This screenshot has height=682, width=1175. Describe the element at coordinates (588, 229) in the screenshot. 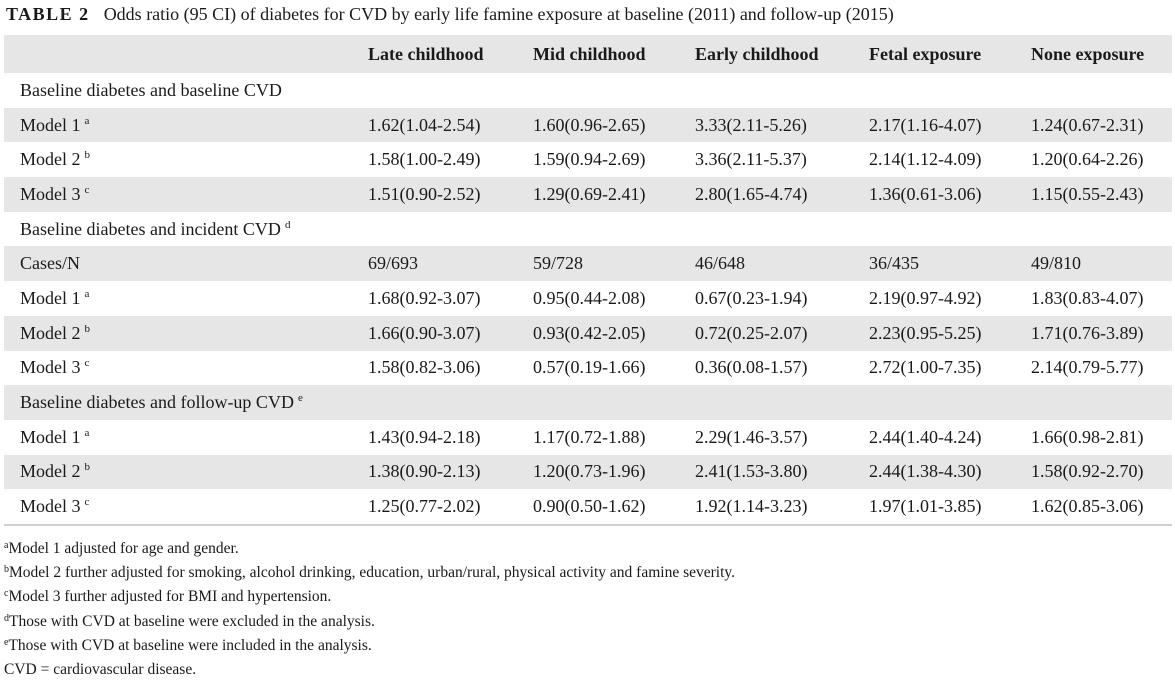

I see `section-row: Baseline diabetes and incident CVD d` at that location.